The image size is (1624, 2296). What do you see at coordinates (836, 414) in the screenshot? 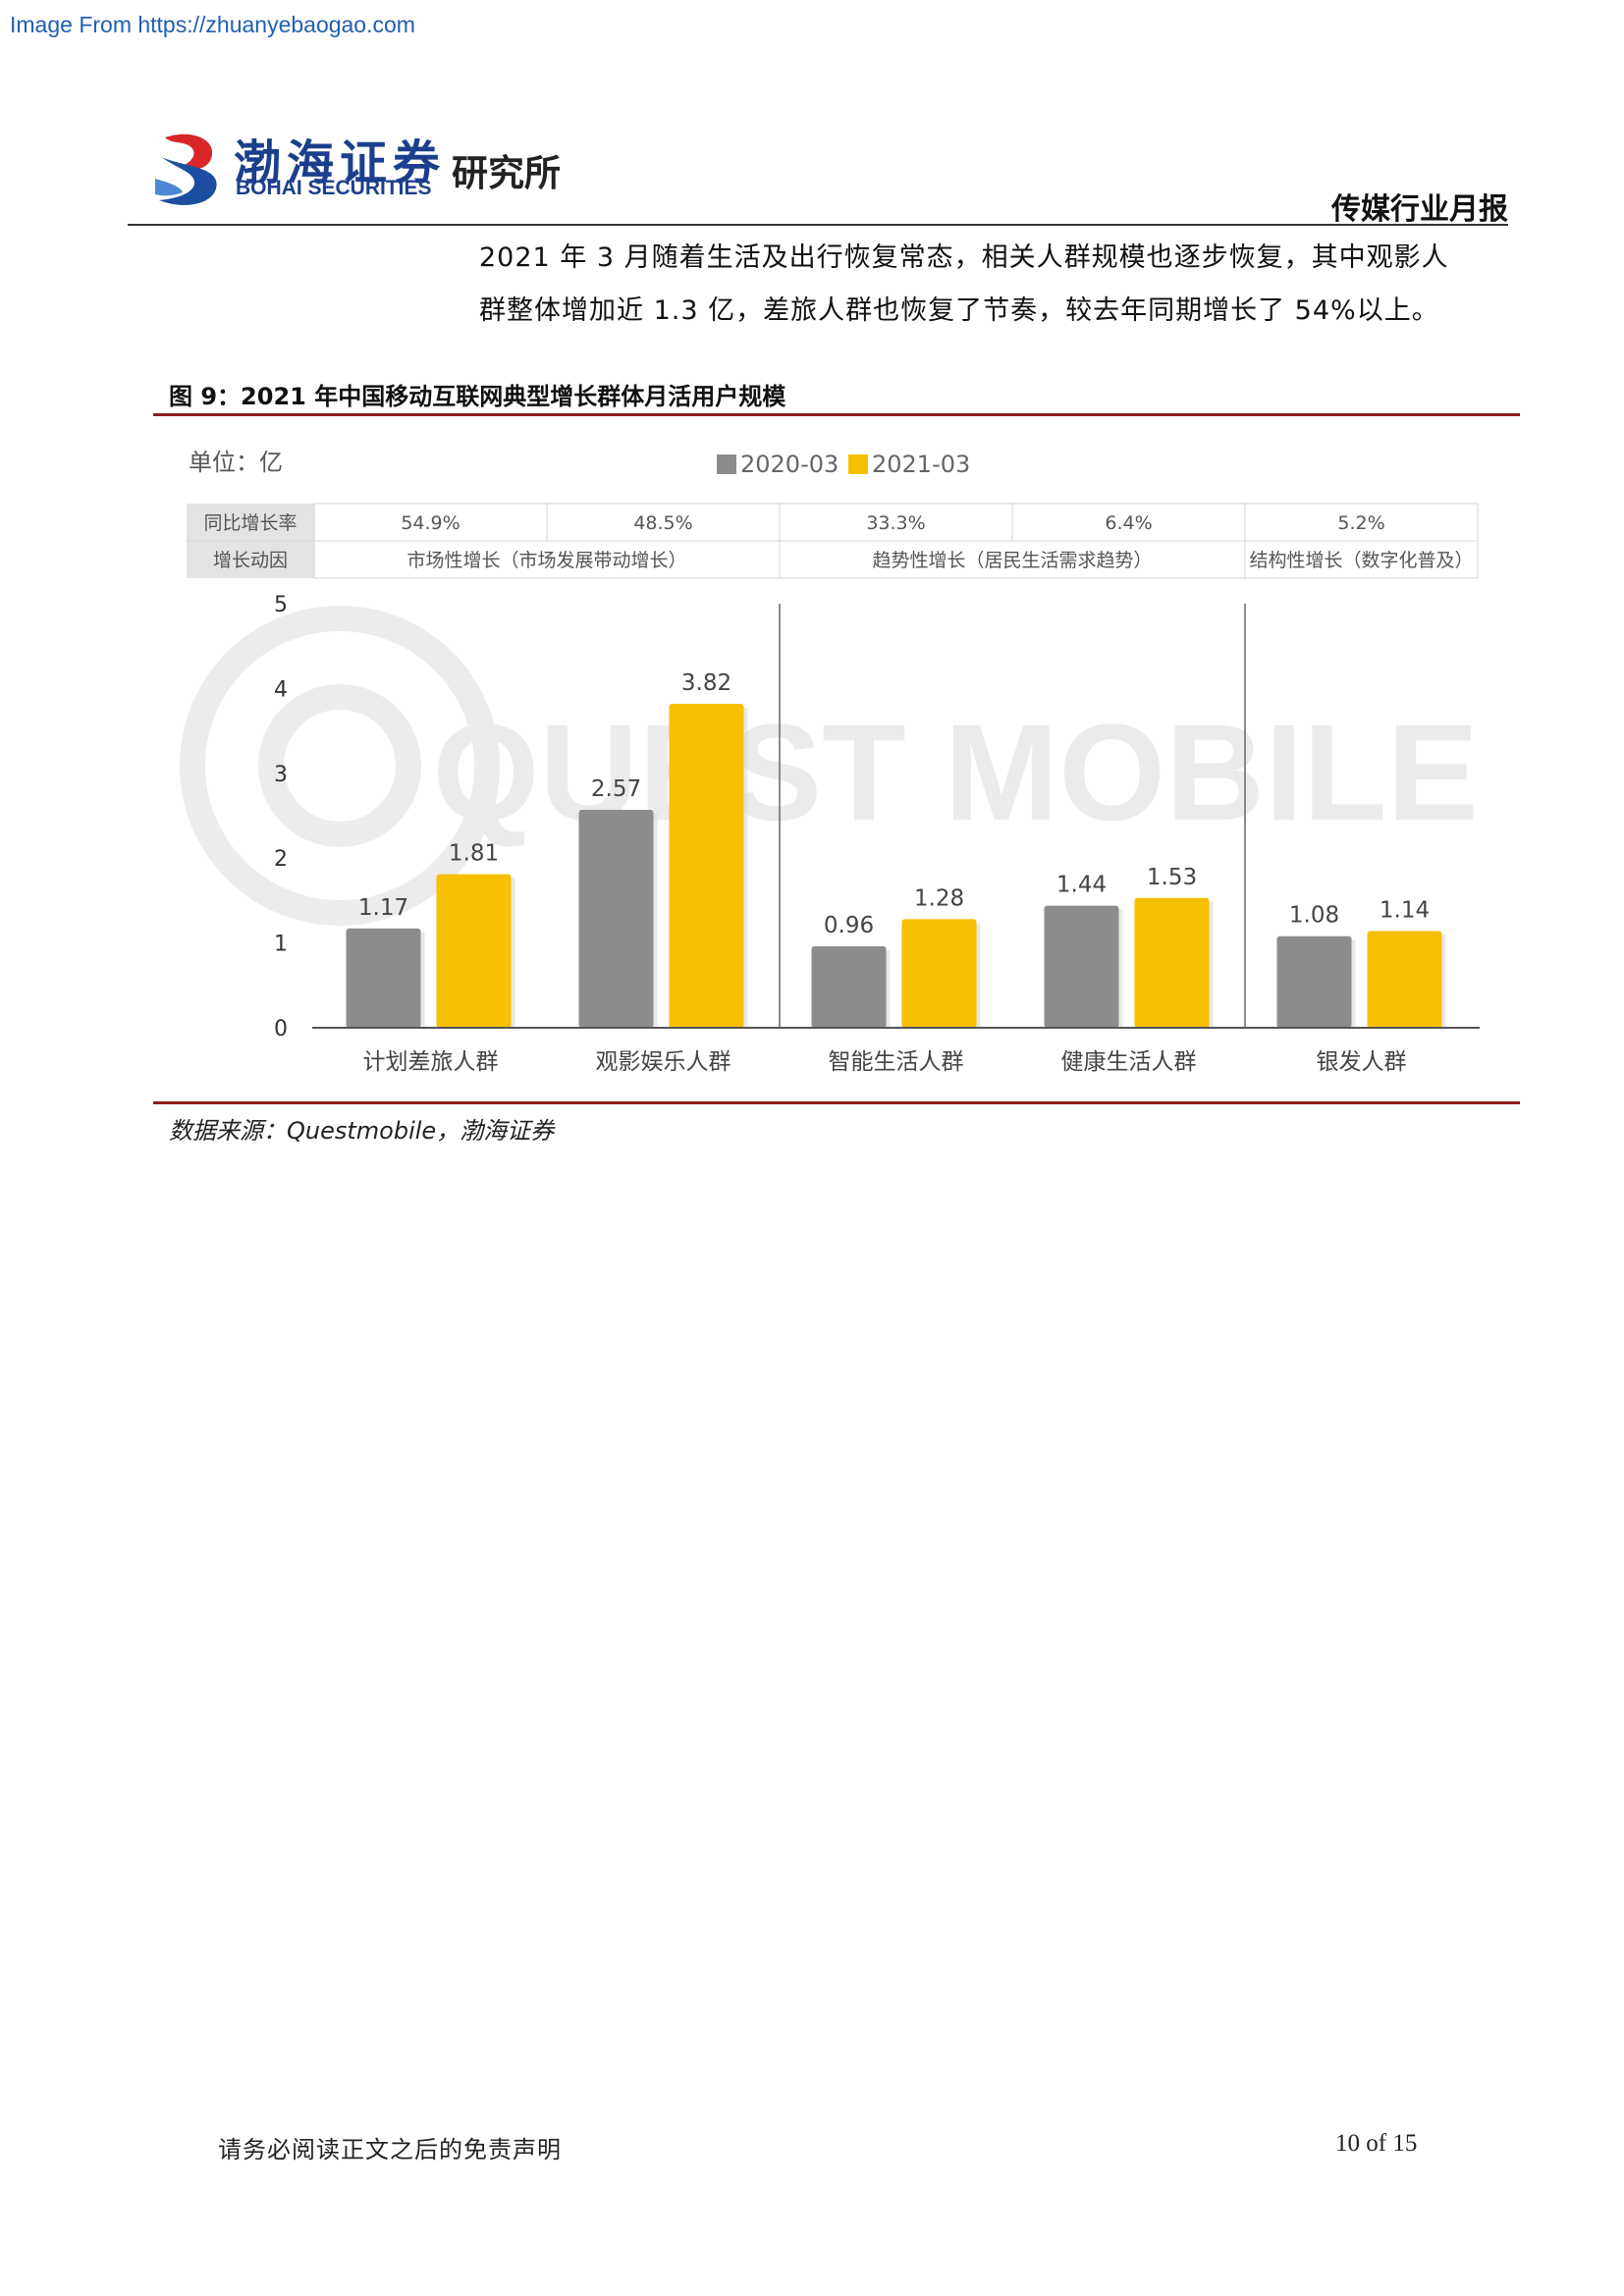
I see `figure-top-rule` at bounding box center [836, 414].